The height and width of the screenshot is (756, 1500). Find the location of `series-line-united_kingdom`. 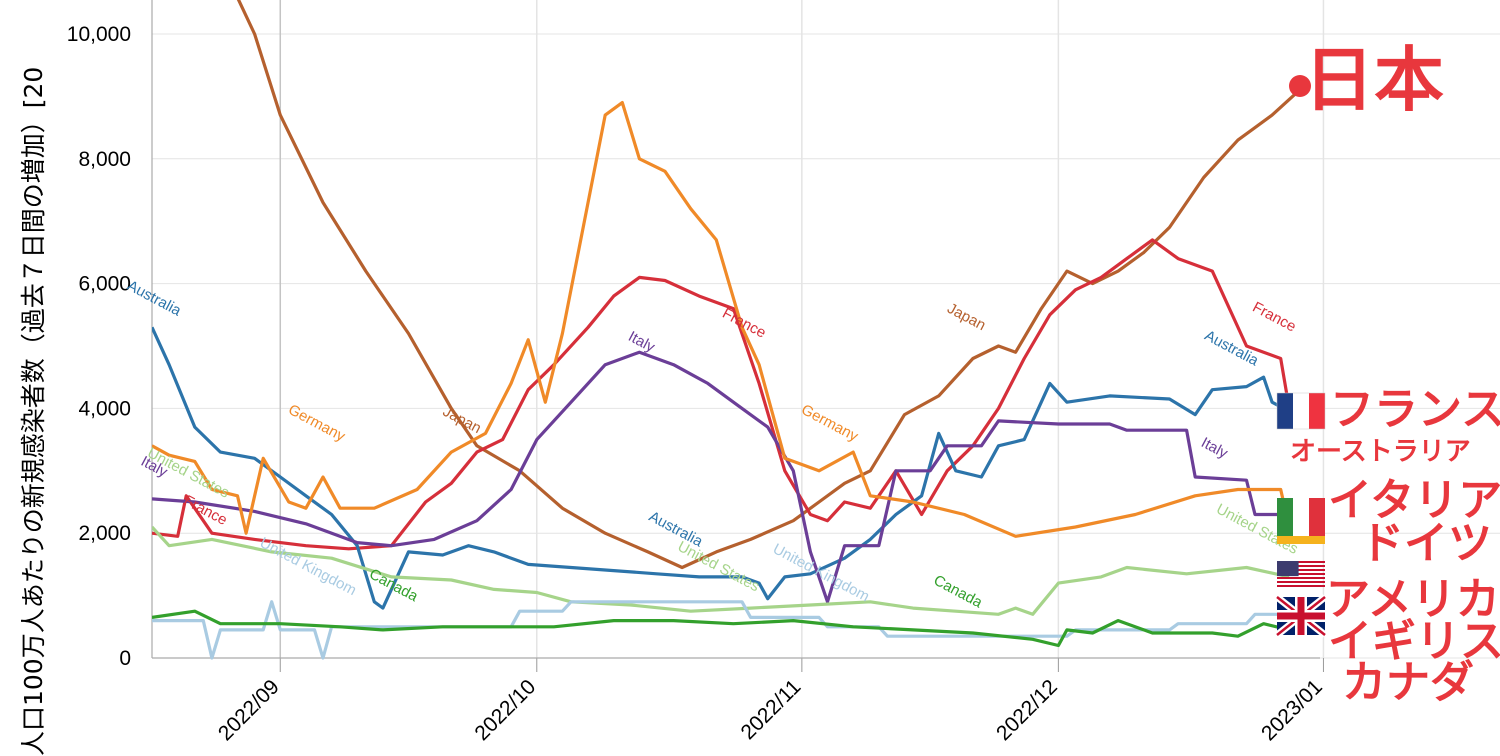

series-line-united_kingdom is located at coordinates (721, 630).